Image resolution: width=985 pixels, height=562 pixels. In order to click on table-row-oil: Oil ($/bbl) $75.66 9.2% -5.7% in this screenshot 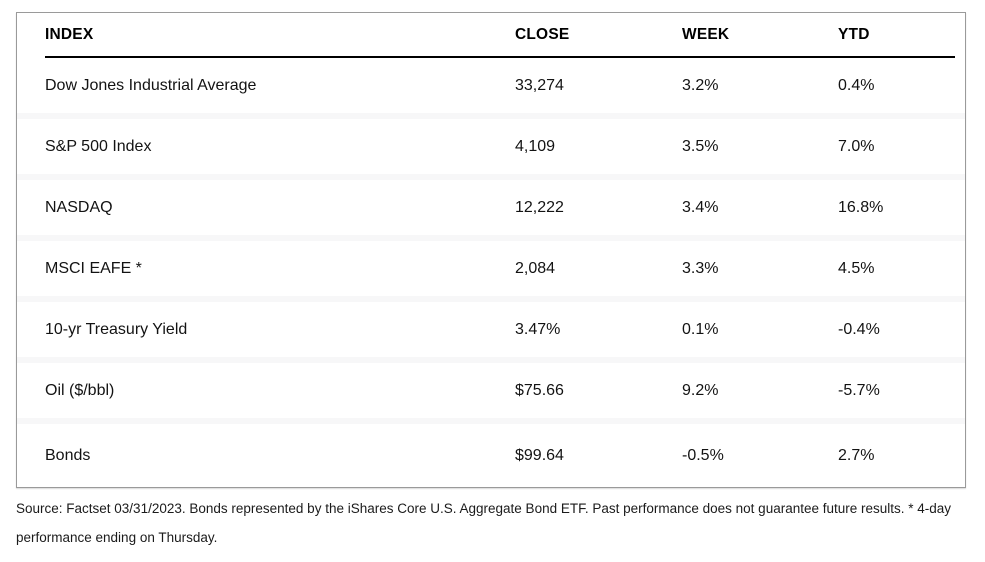, I will do `click(491, 393)`.